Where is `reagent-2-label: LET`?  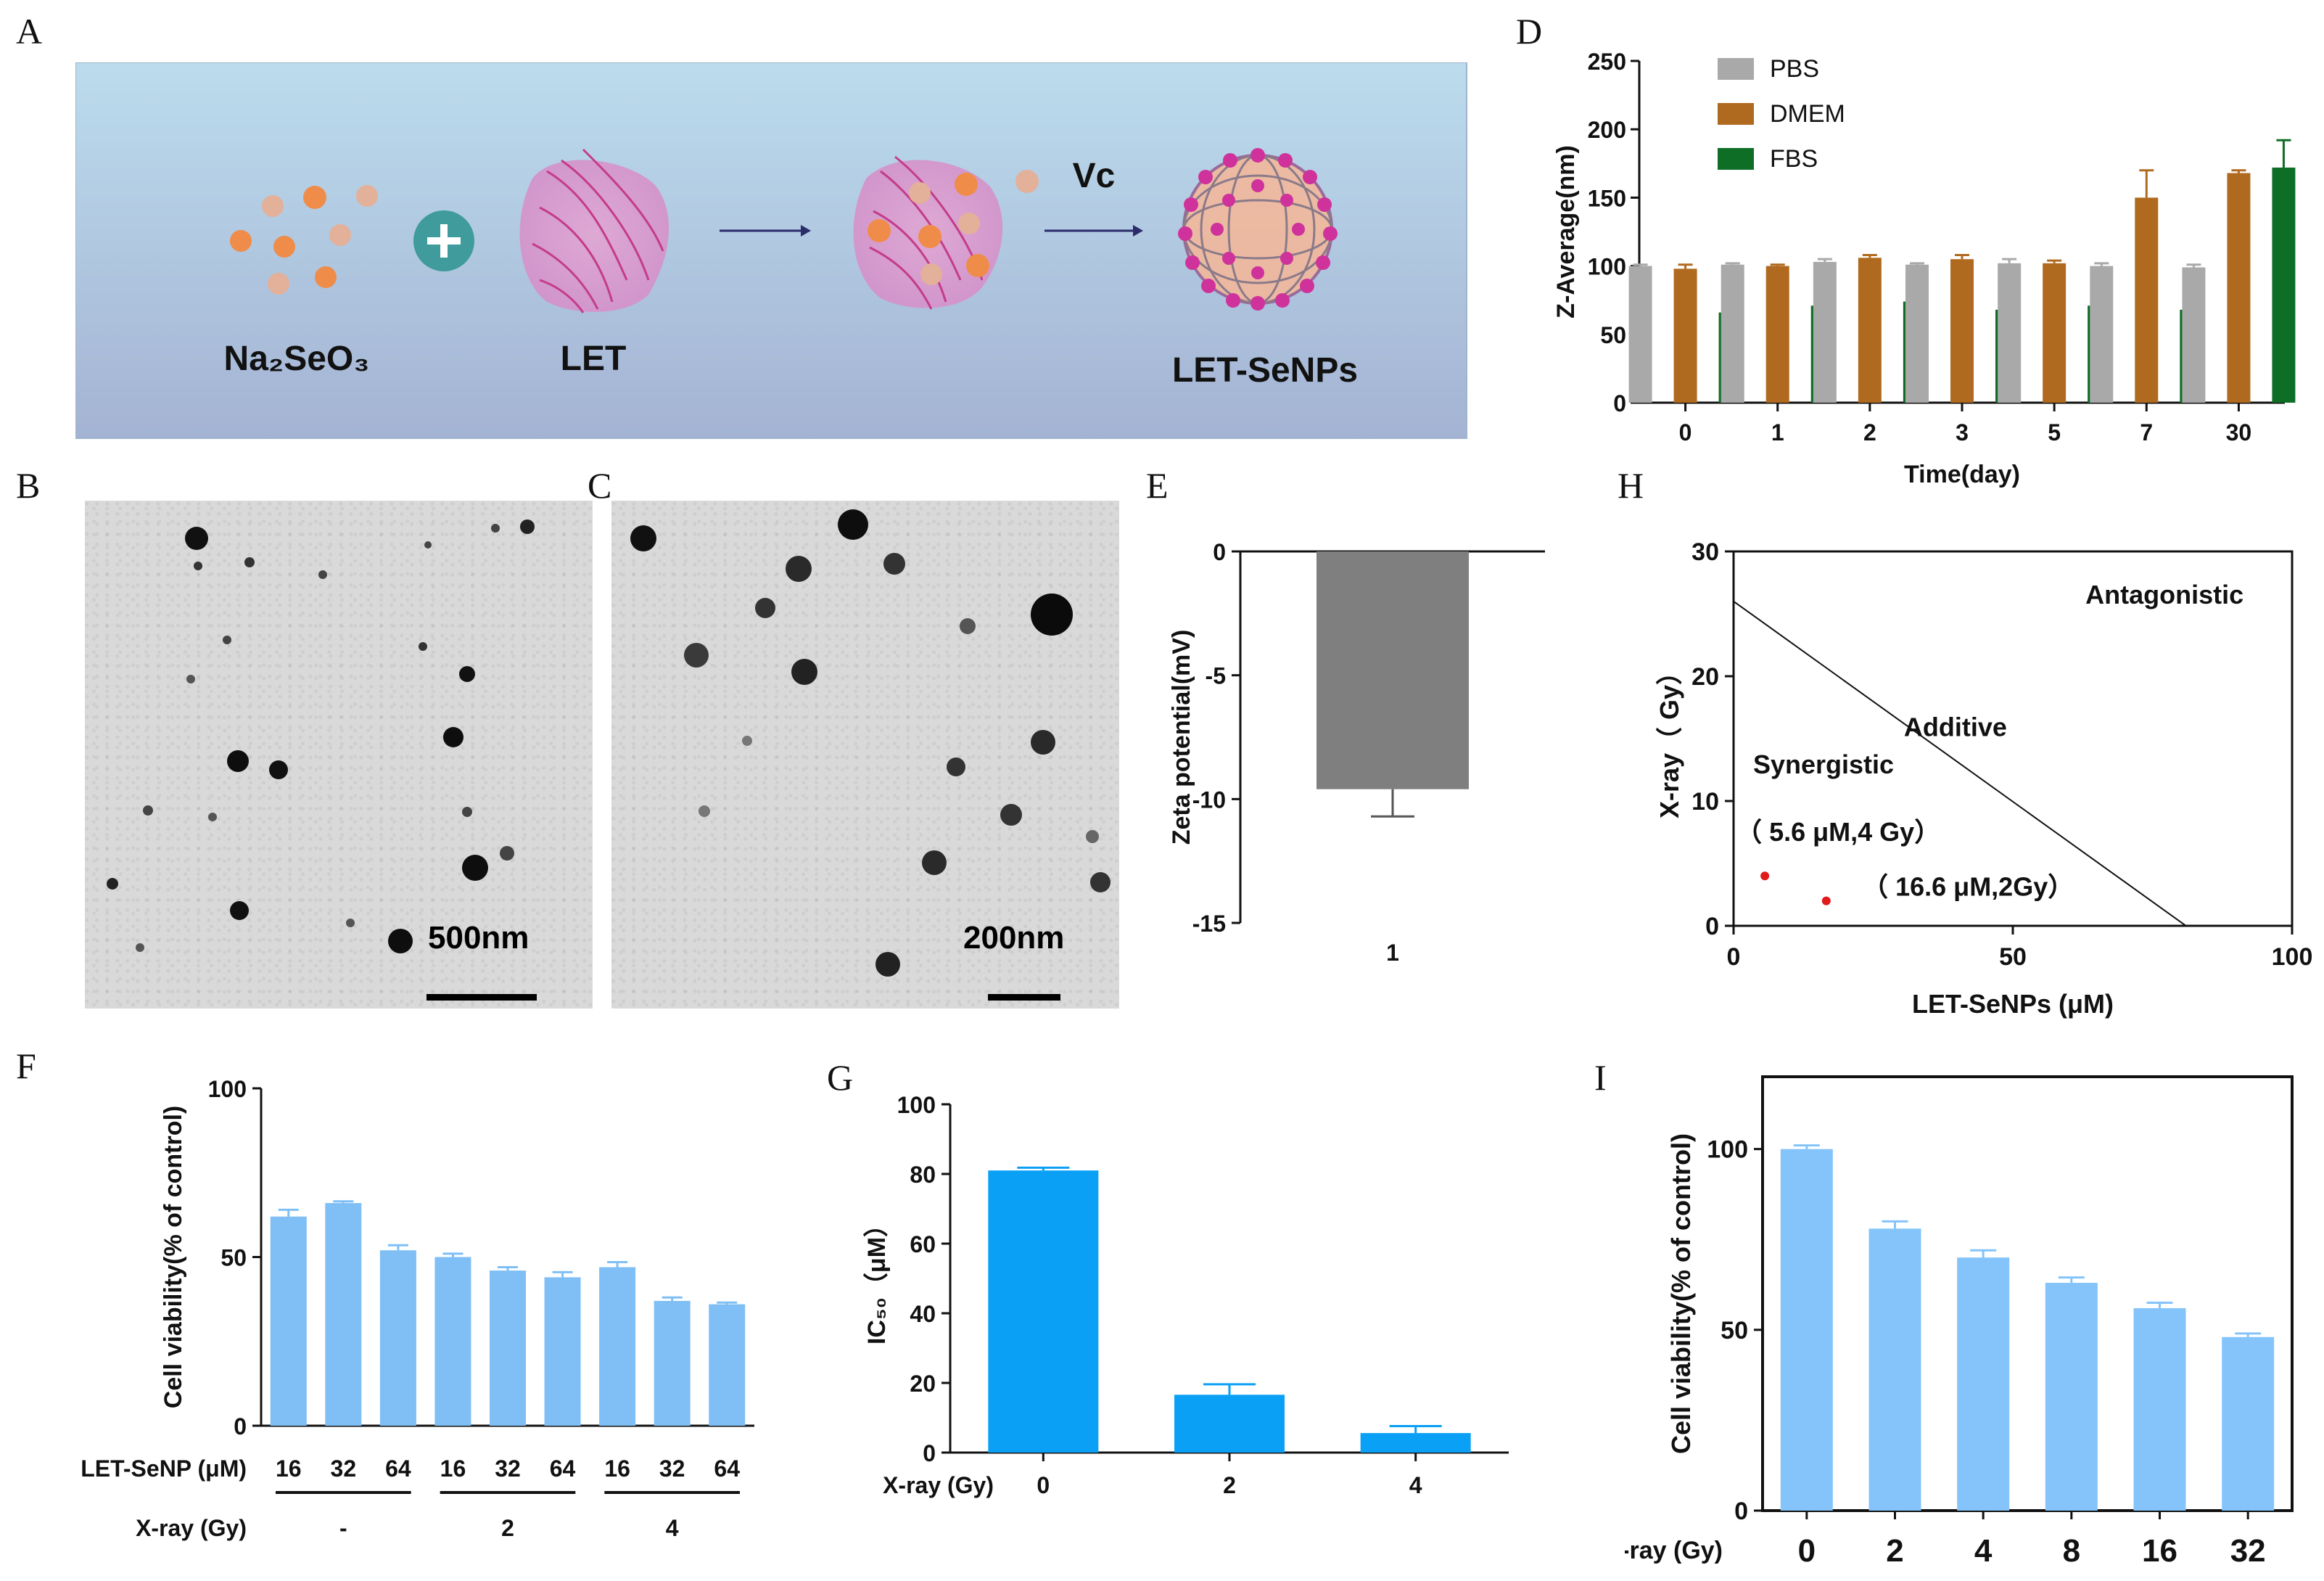
reagent-2-label: LET is located at coordinates (594, 359).